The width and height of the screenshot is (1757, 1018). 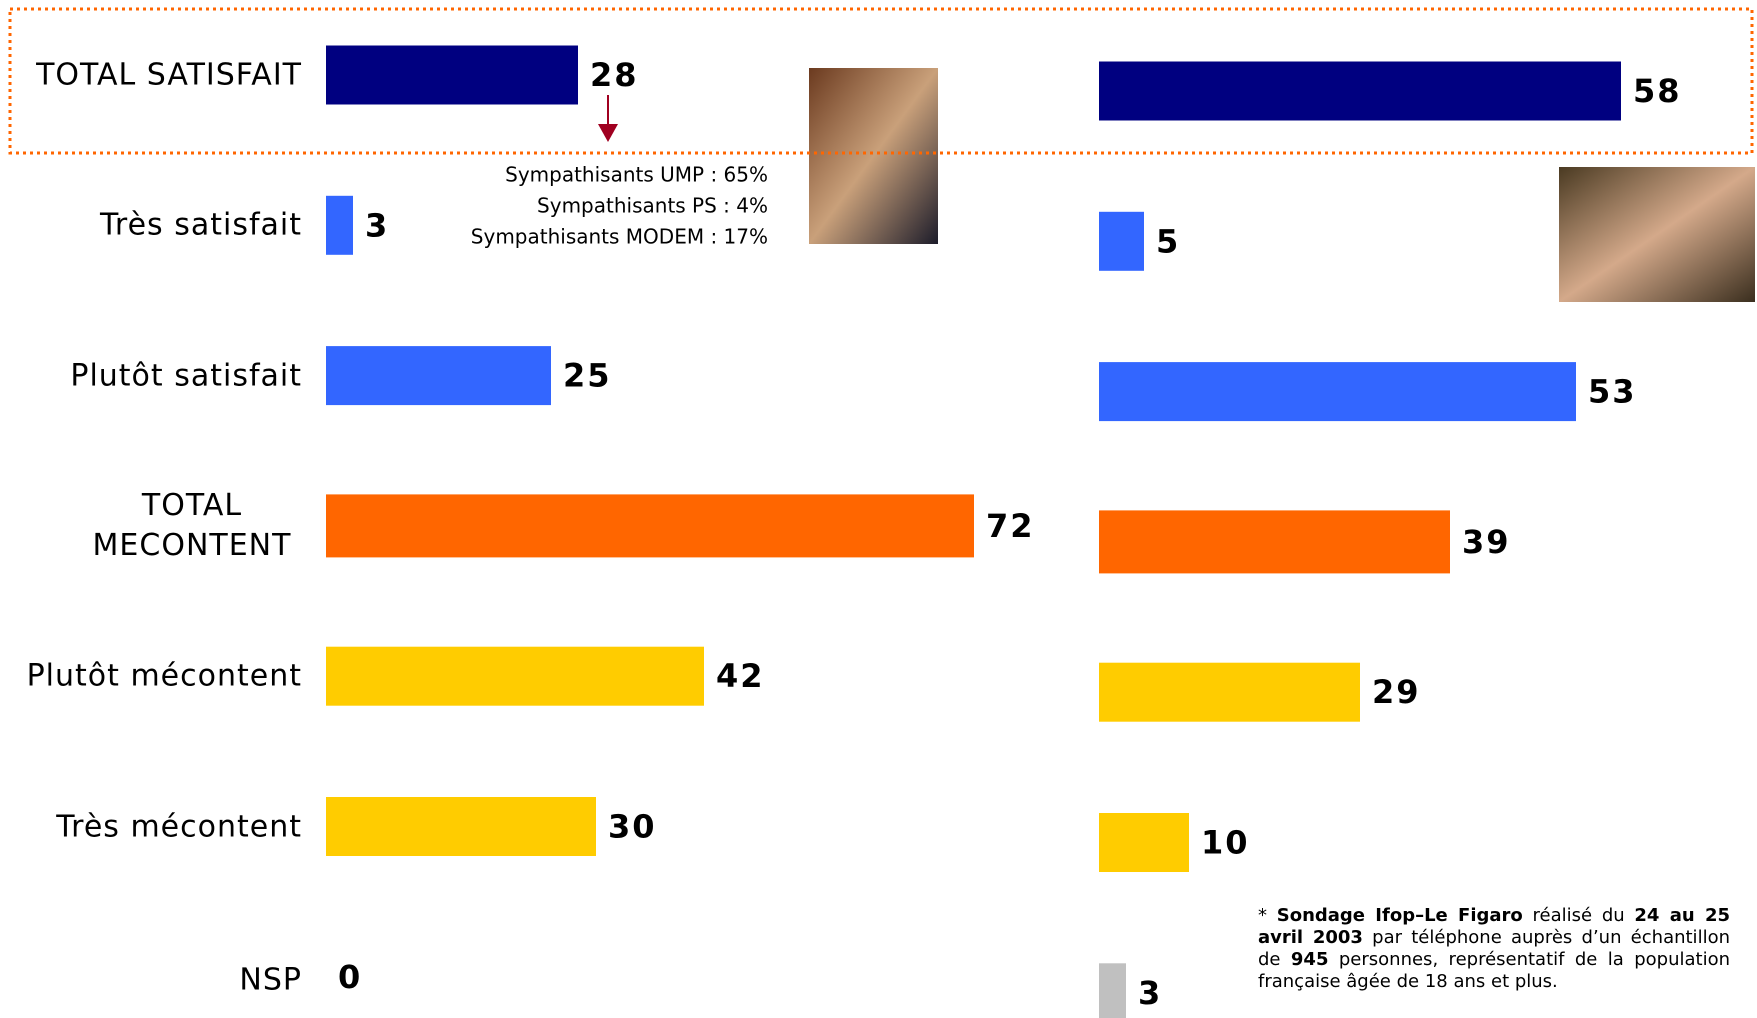 What do you see at coordinates (614, 75) in the screenshot?
I see `value-label: 28` at bounding box center [614, 75].